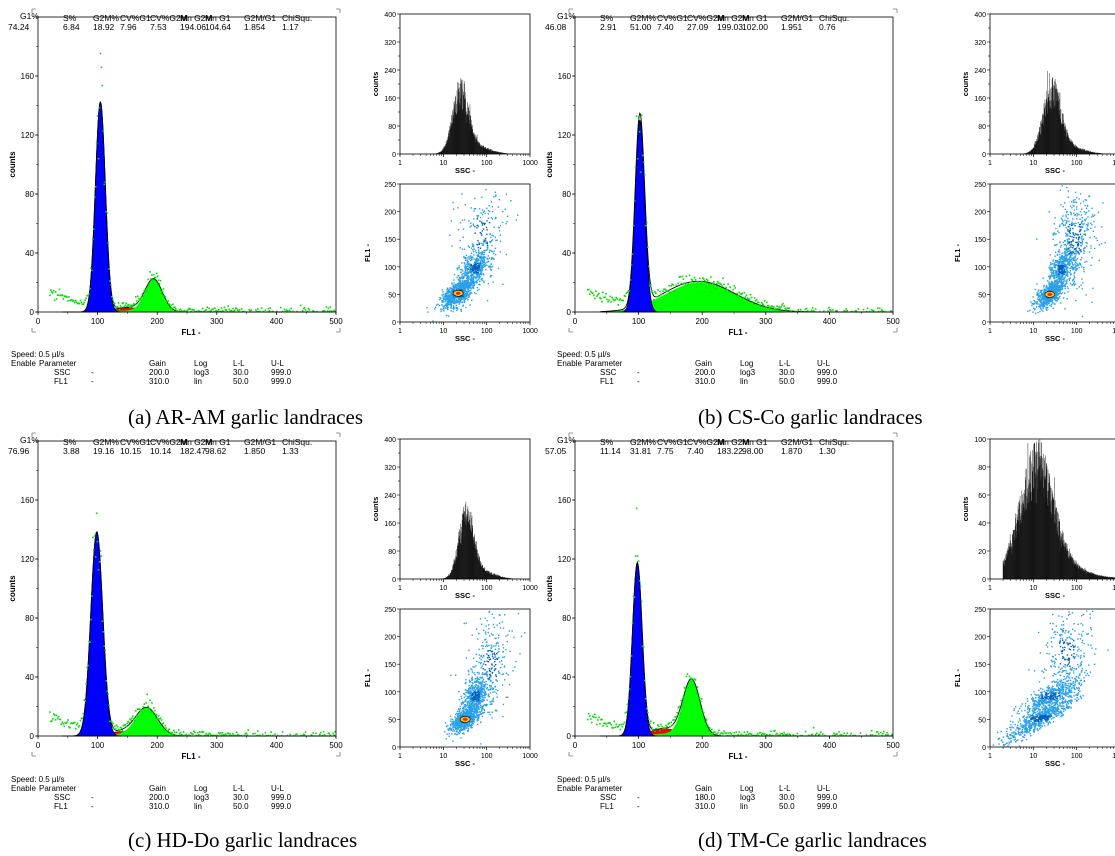 Image resolution: width=1115 pixels, height=856 pixels. What do you see at coordinates (703, 321) in the screenshot?
I see `x-tick-label: 200` at bounding box center [703, 321].